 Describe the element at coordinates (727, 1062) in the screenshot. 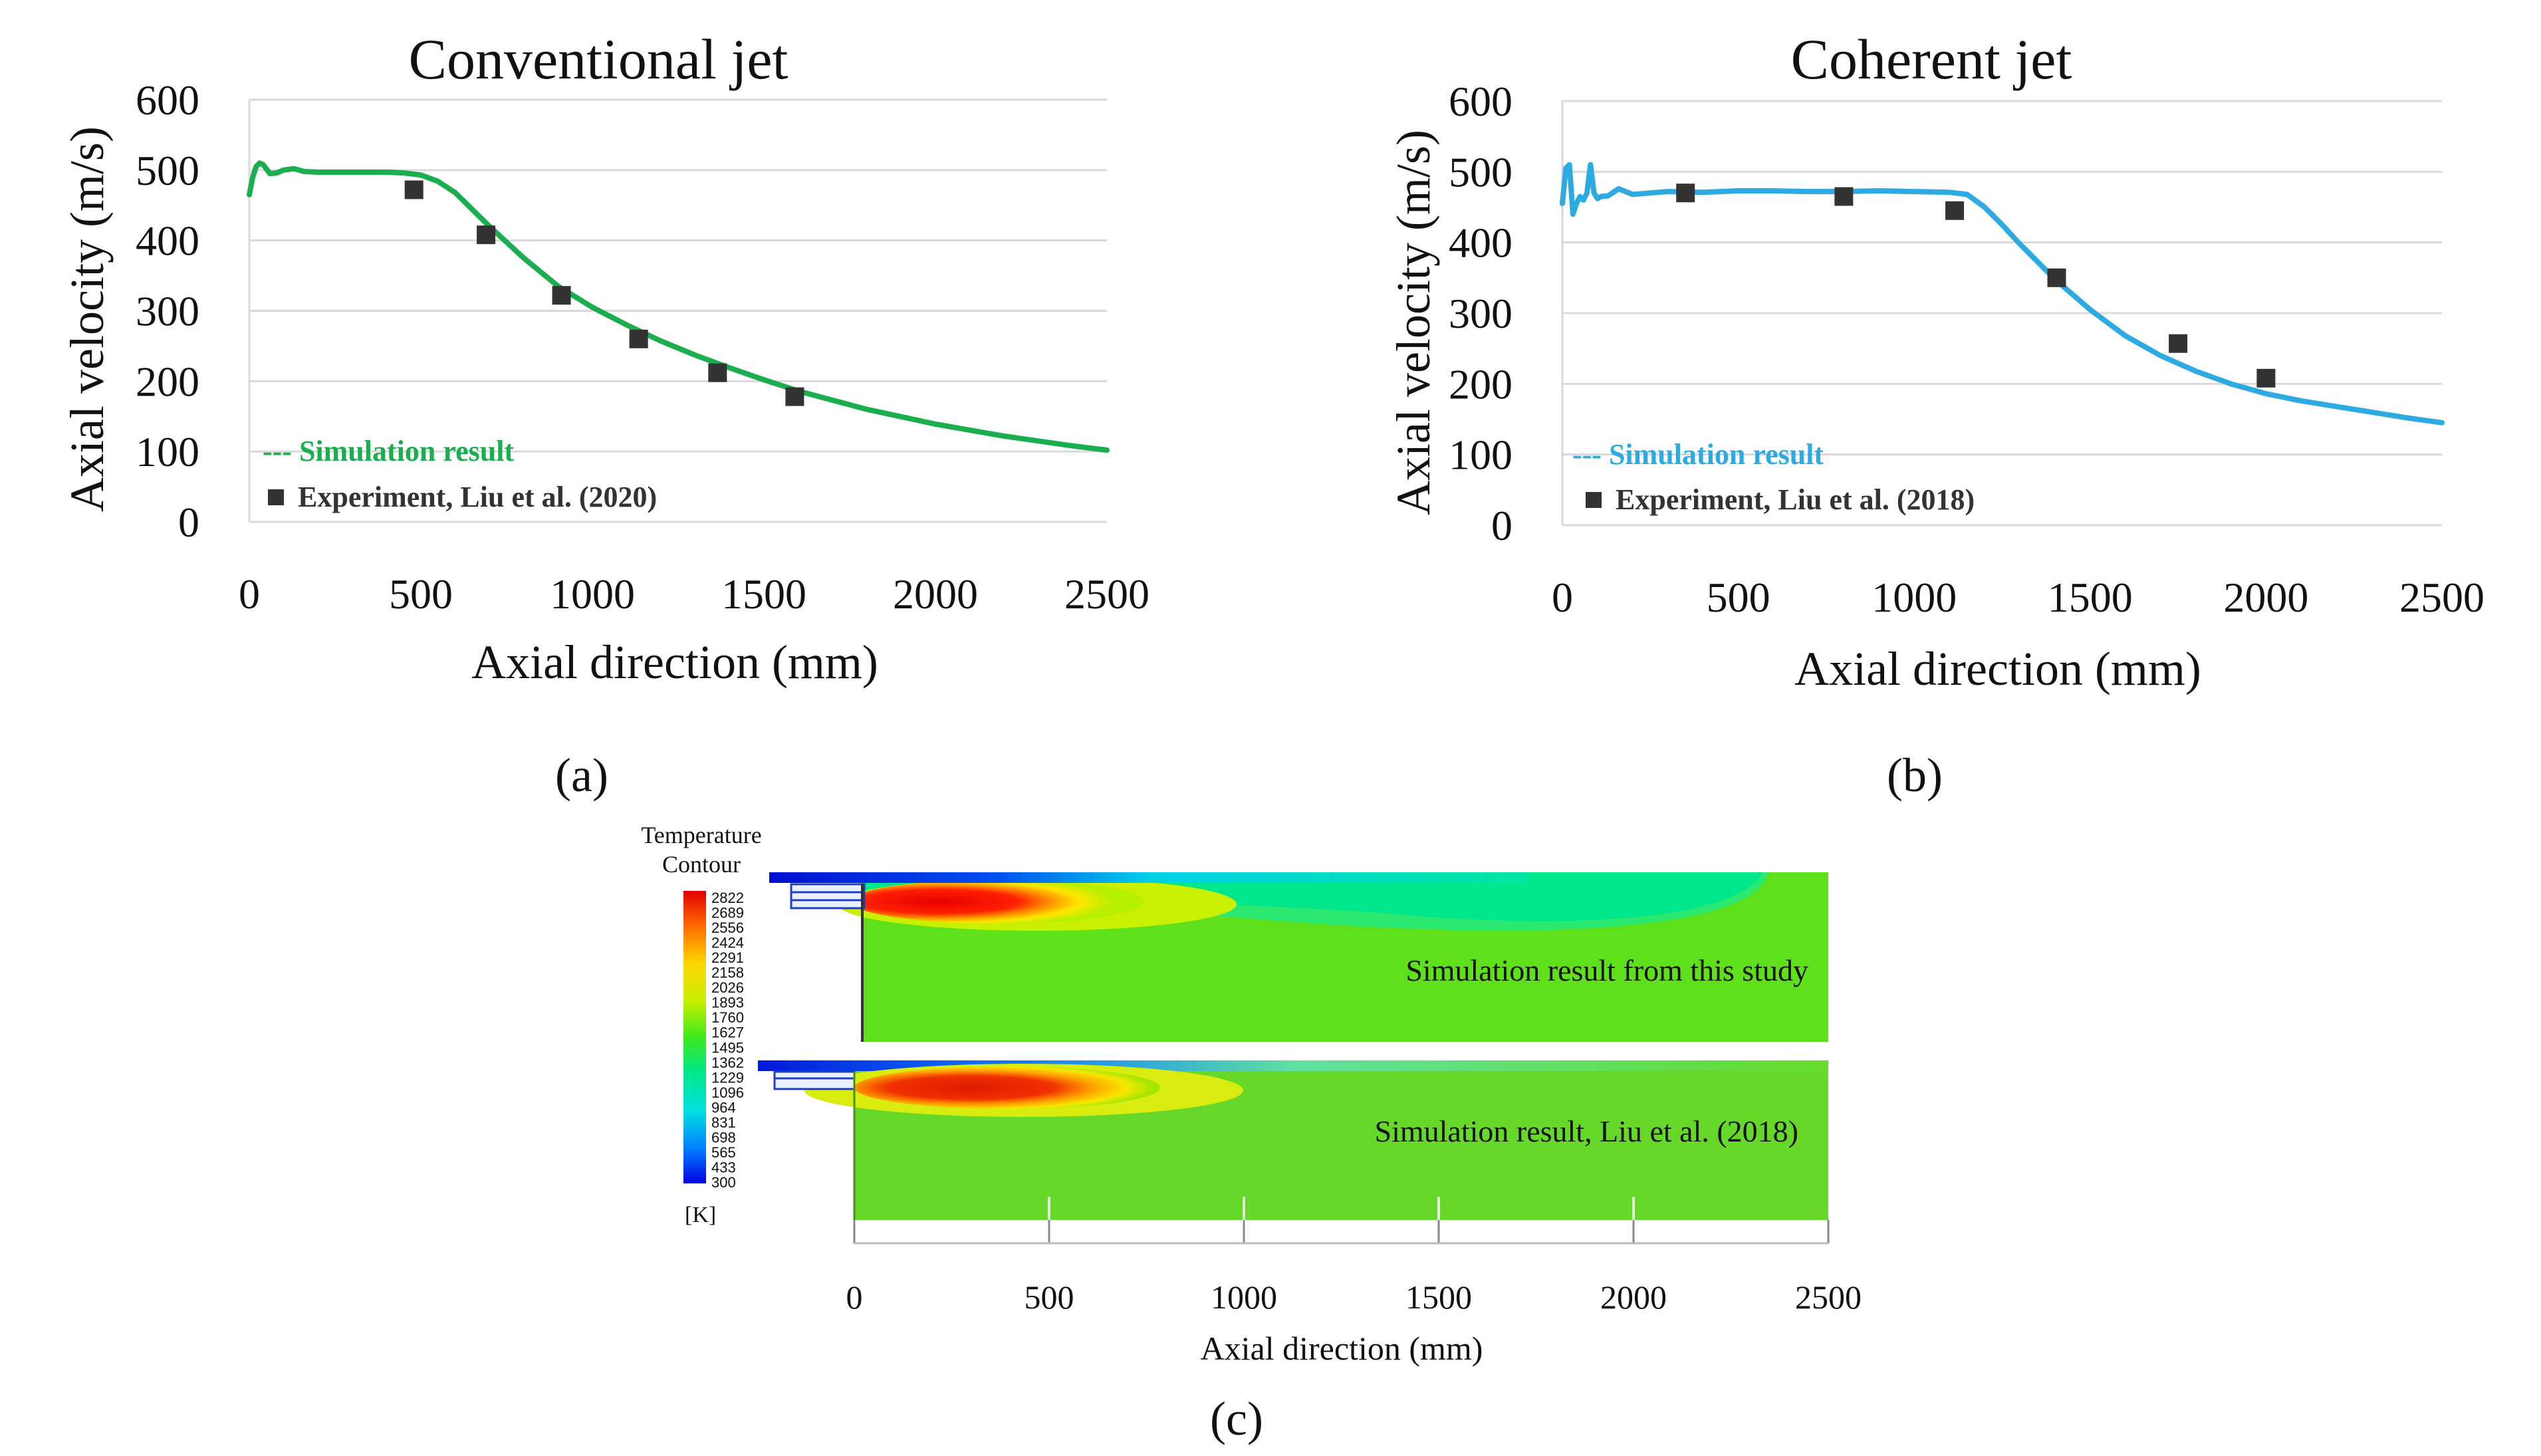

I see `colorbar-level-label: 1362` at that location.